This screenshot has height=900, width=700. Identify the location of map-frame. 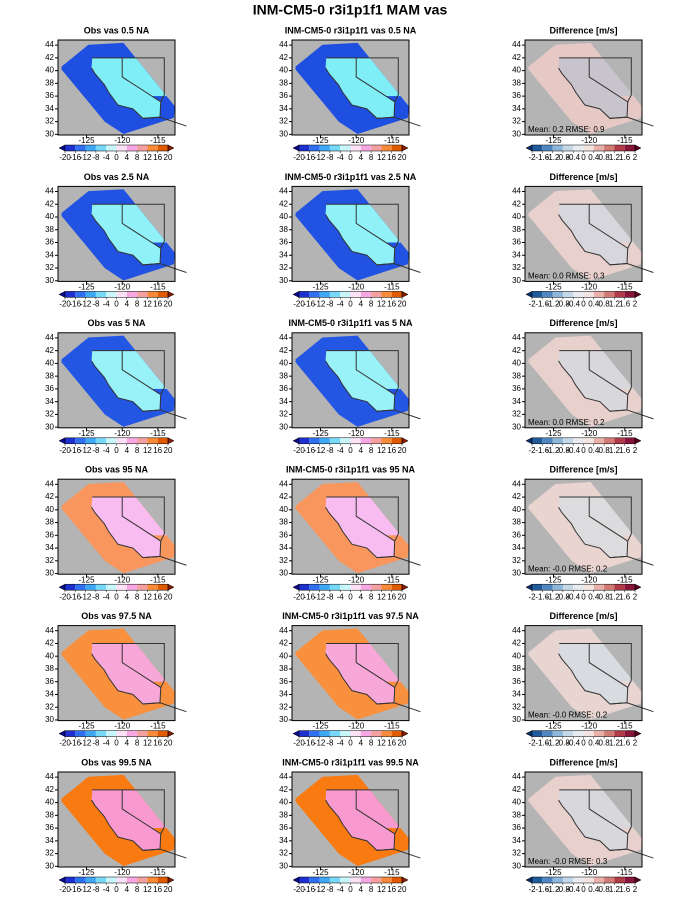
(350, 673).